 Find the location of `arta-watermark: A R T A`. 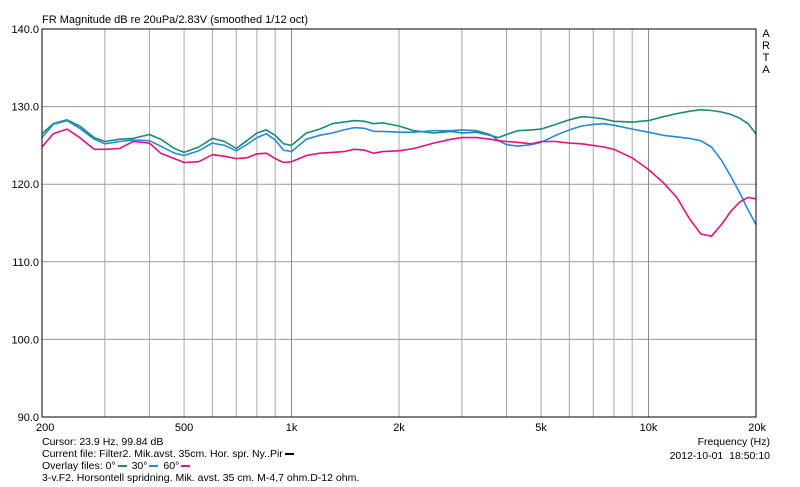

arta-watermark: A R T A is located at coordinates (766, 52).